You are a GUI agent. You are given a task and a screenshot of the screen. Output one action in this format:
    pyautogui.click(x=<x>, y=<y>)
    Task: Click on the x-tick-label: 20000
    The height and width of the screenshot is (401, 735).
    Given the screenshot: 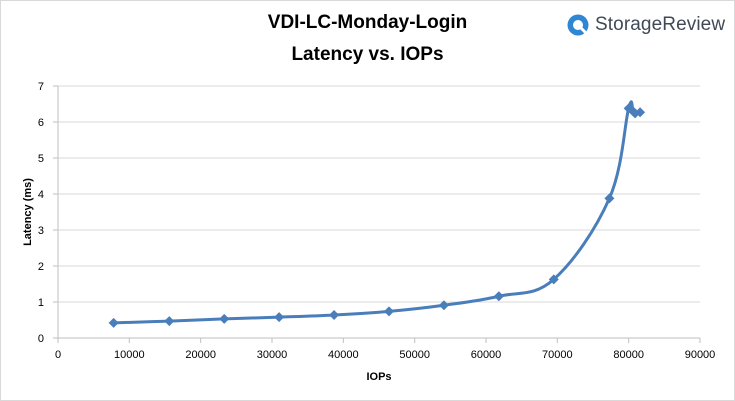 What is the action you would take?
    pyautogui.click(x=200, y=355)
    